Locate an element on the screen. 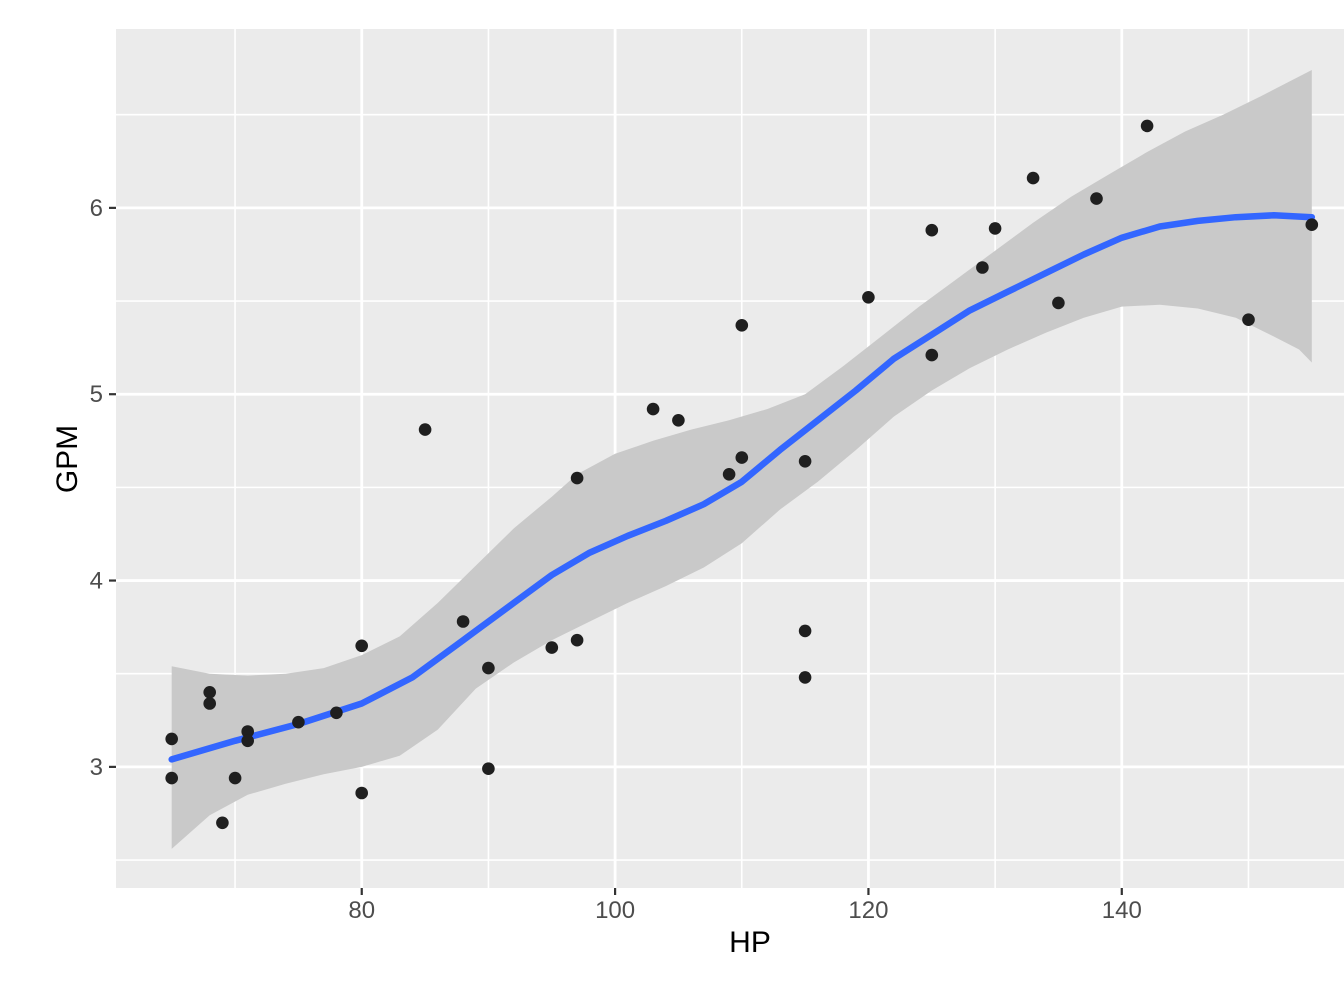  y-axis-tick-label: 4 is located at coordinates (96, 581).